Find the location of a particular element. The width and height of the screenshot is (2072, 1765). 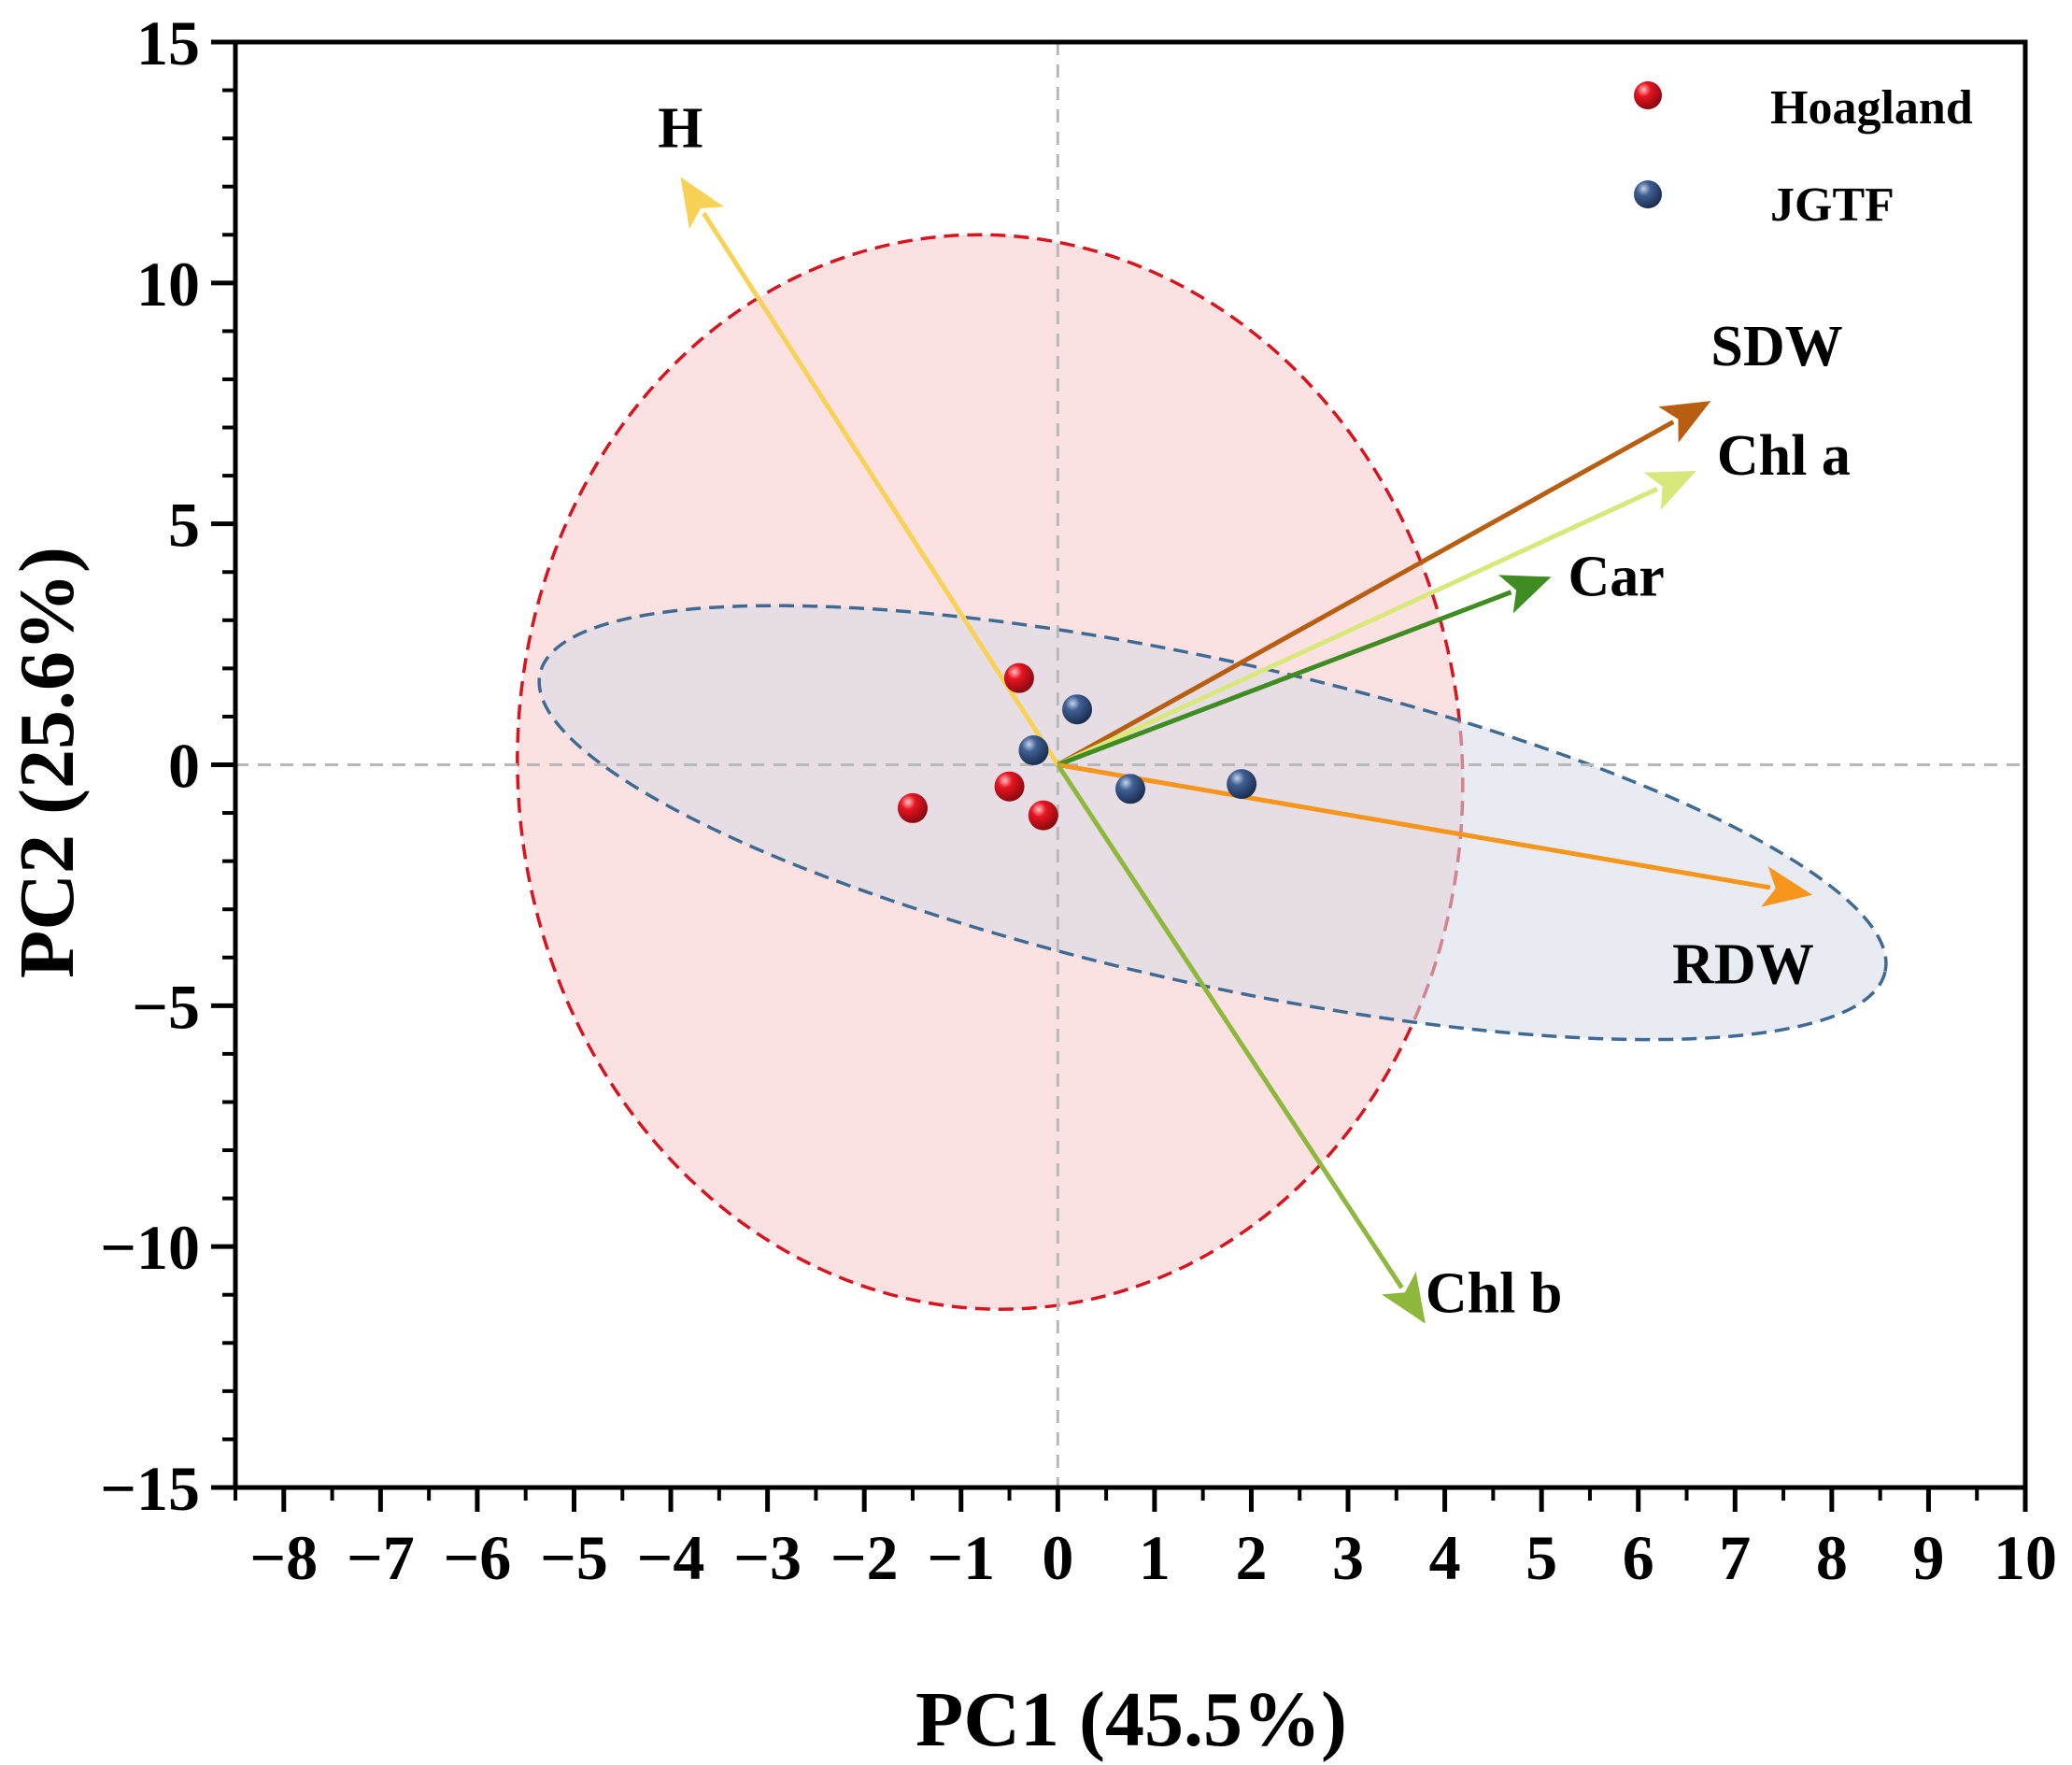

y-tick-label-0: −15 is located at coordinates (150, 1488).